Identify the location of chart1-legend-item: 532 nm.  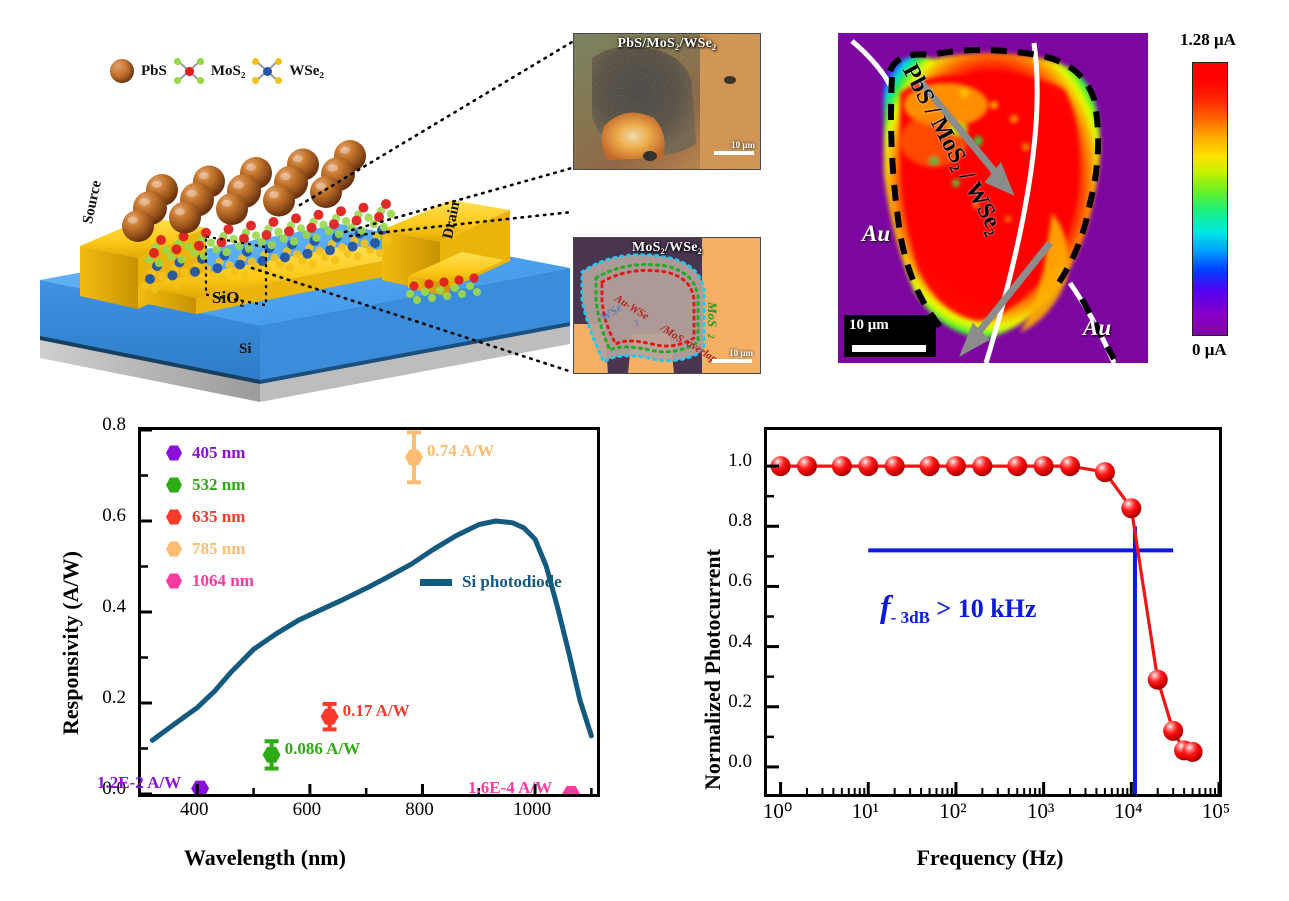
(205, 485).